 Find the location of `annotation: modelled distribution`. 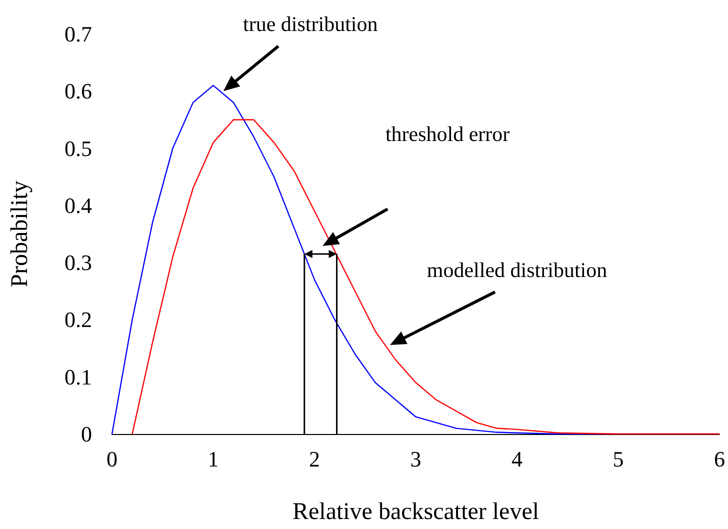

annotation: modelled distribution is located at coordinates (517, 270).